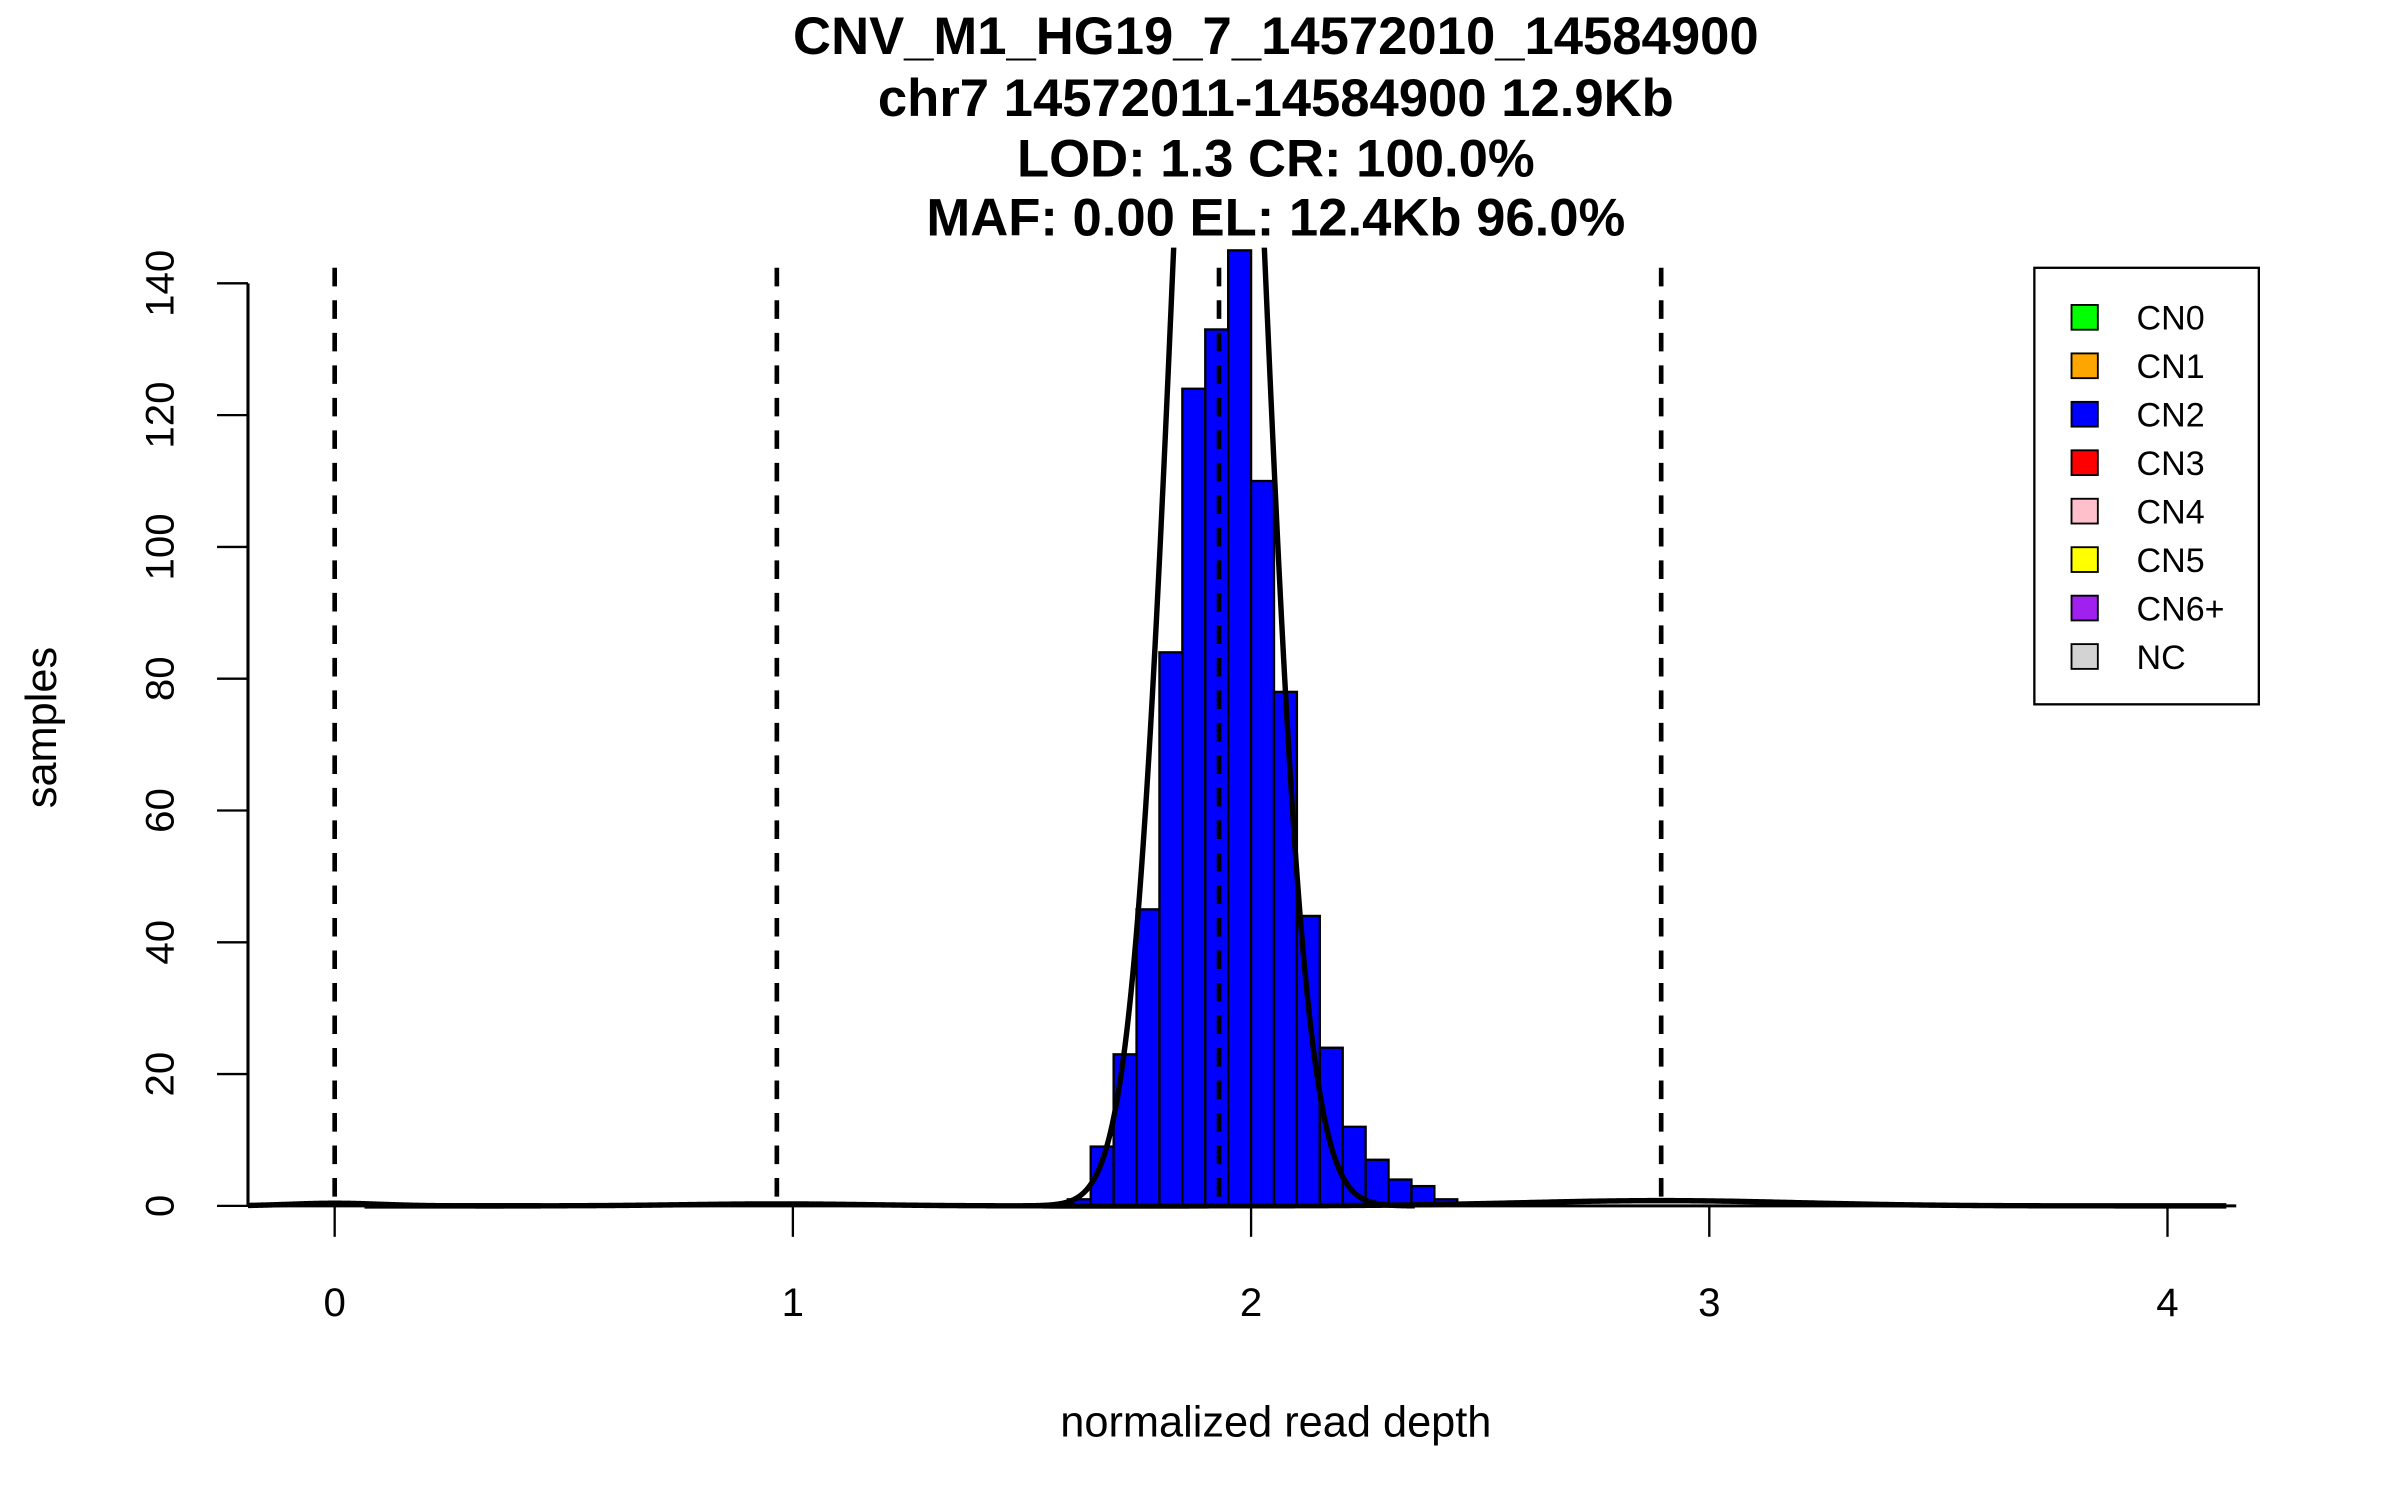 This screenshot has height=1500, width=2400. Describe the element at coordinates (2171, 513) in the screenshot. I see `legend-label: CN4` at that location.